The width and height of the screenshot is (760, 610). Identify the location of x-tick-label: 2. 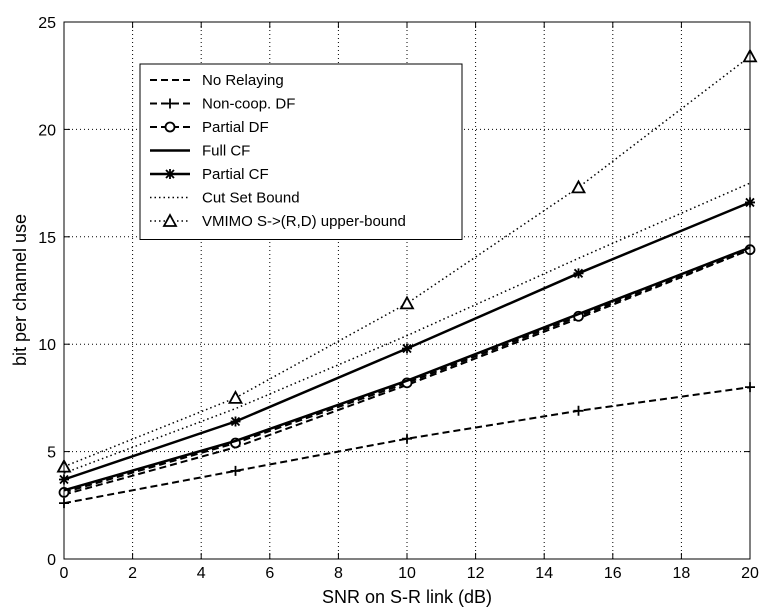
(132, 573).